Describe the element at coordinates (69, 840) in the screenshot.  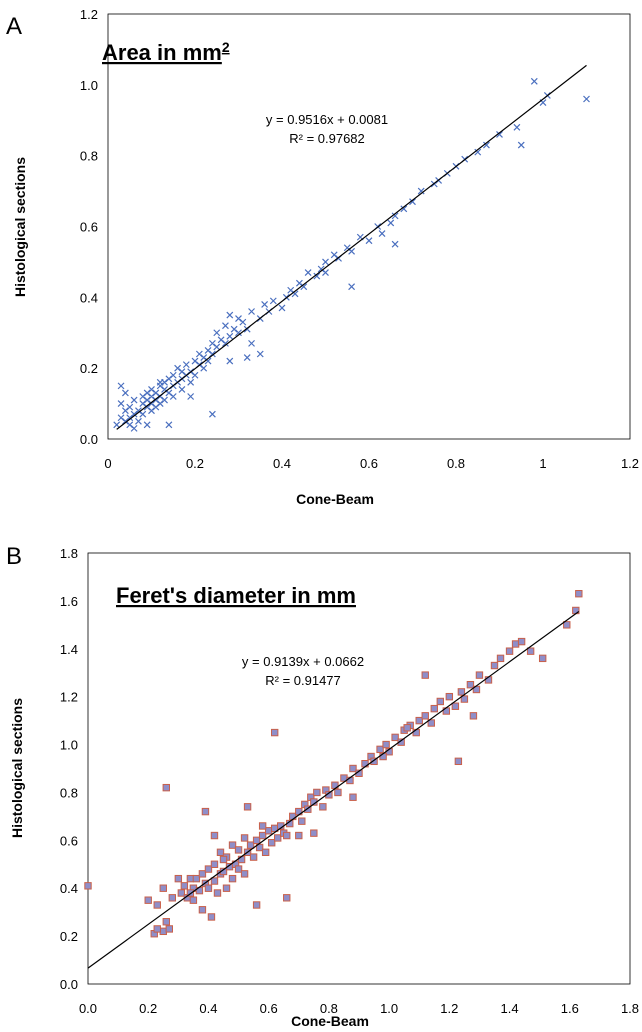
I see `panel-b-y-tick-label: 0.6` at that location.